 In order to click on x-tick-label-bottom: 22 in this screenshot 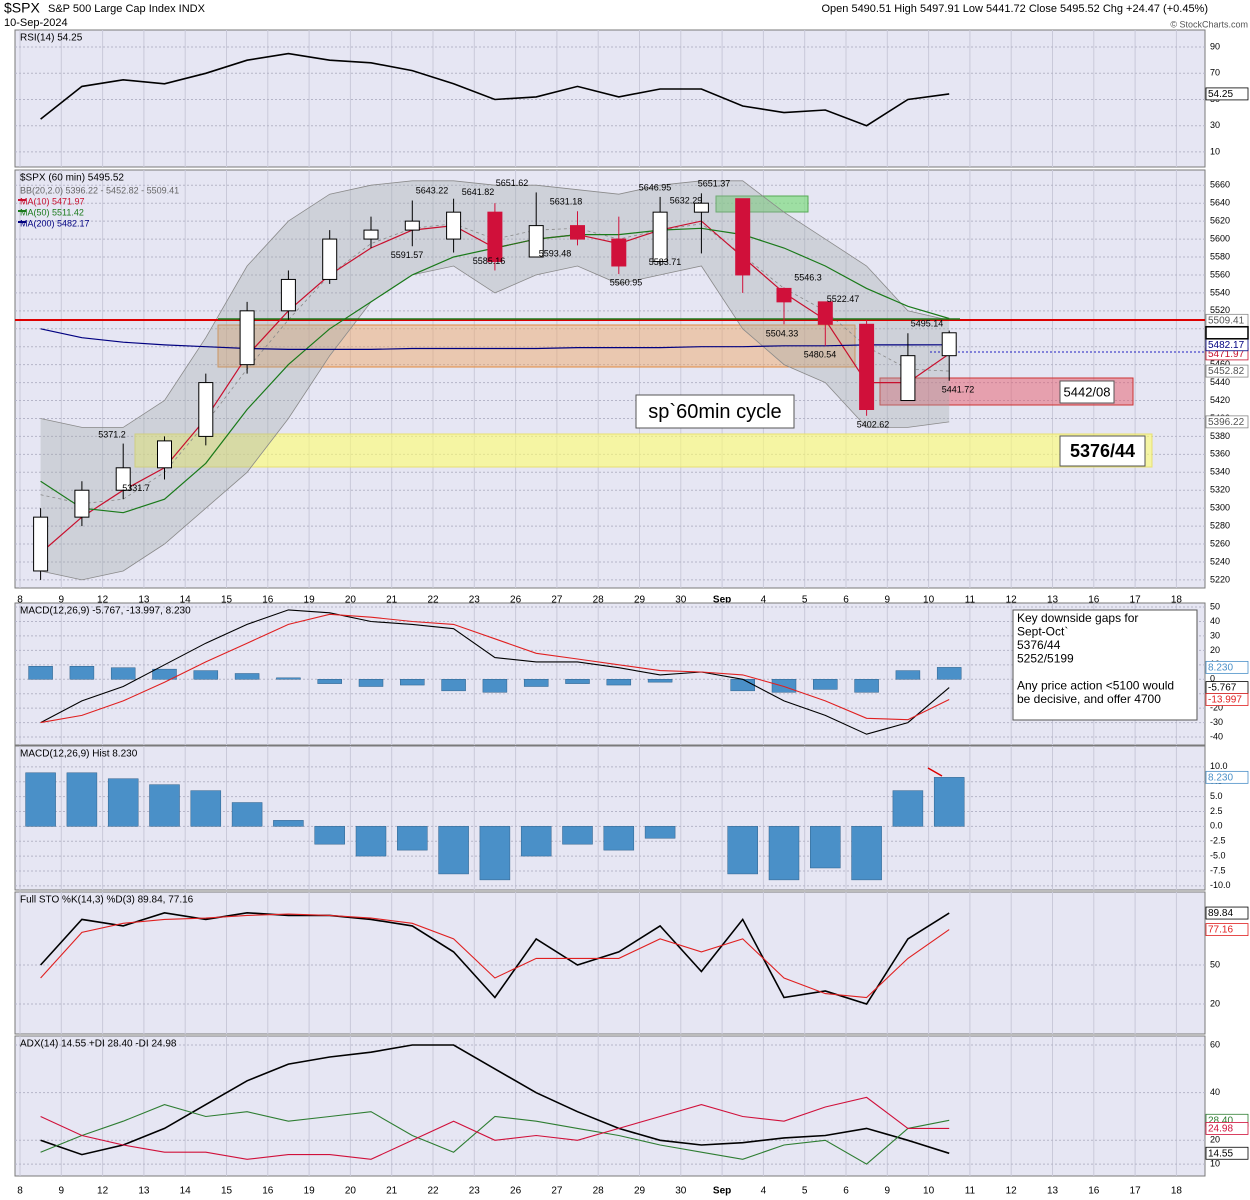, I will do `click(433, 1191)`.